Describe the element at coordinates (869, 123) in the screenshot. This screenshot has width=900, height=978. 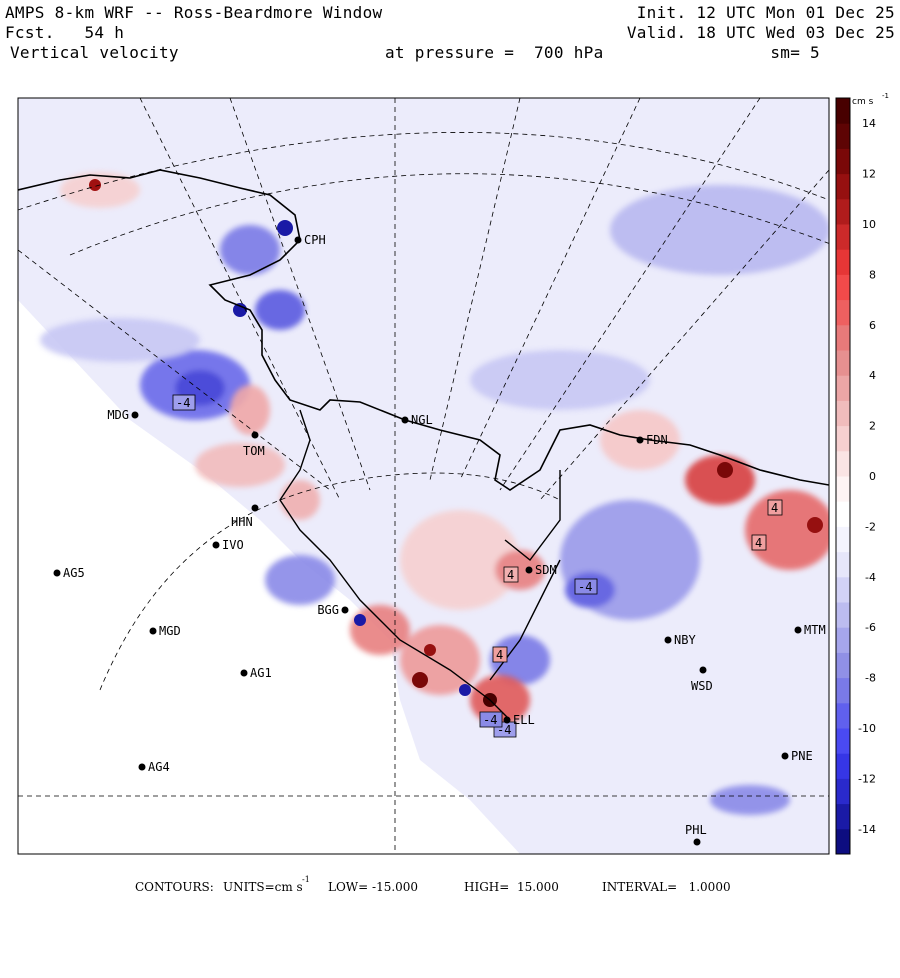
I see `colorbar-tick-label: 14` at that location.